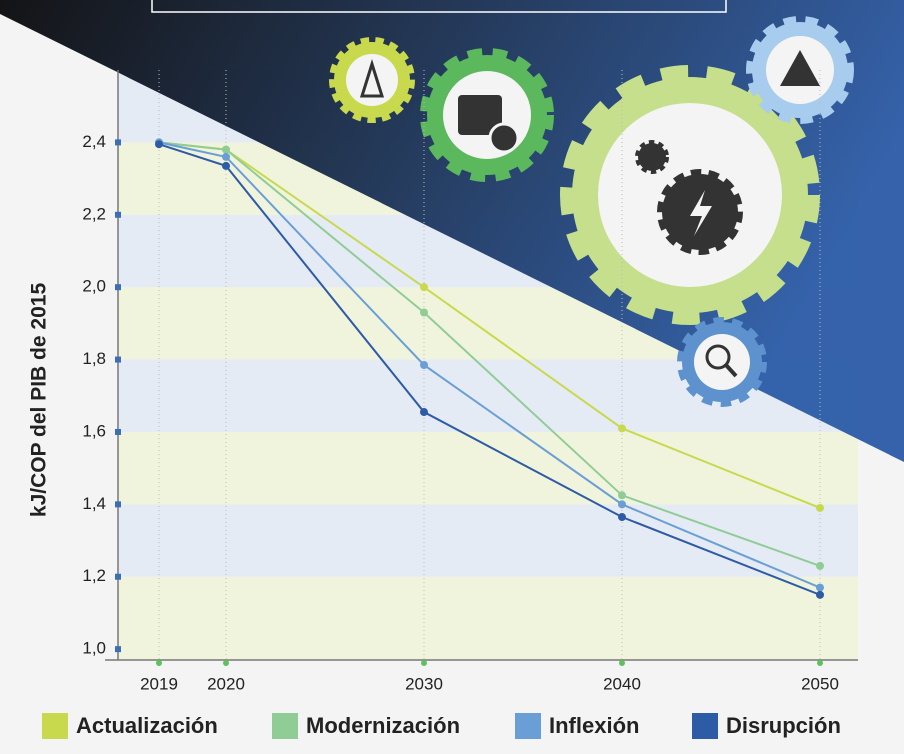 The width and height of the screenshot is (904, 754). What do you see at coordinates (94, 648) in the screenshot?
I see `y-tick-label: 1,0` at bounding box center [94, 648].